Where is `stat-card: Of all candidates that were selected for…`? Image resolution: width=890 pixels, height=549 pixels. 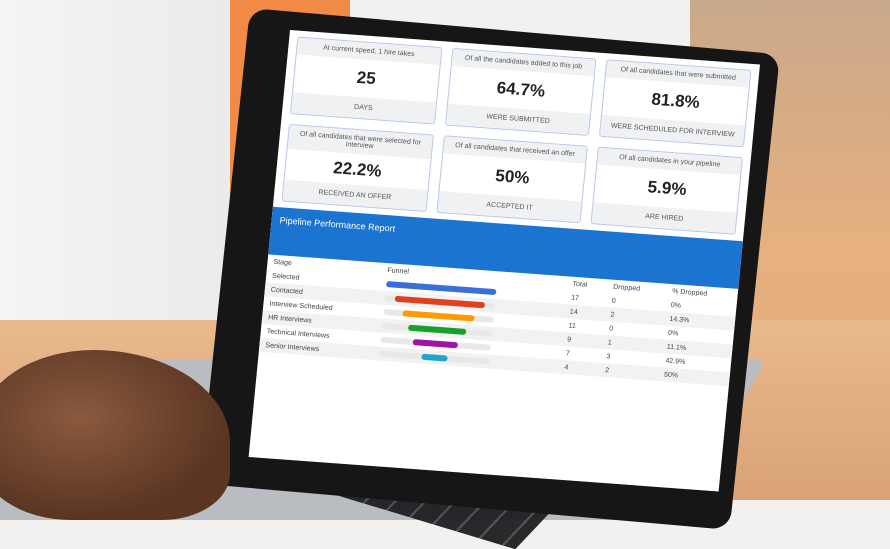 stat-card: Of all candidates that were selected for… is located at coordinates (357, 167).